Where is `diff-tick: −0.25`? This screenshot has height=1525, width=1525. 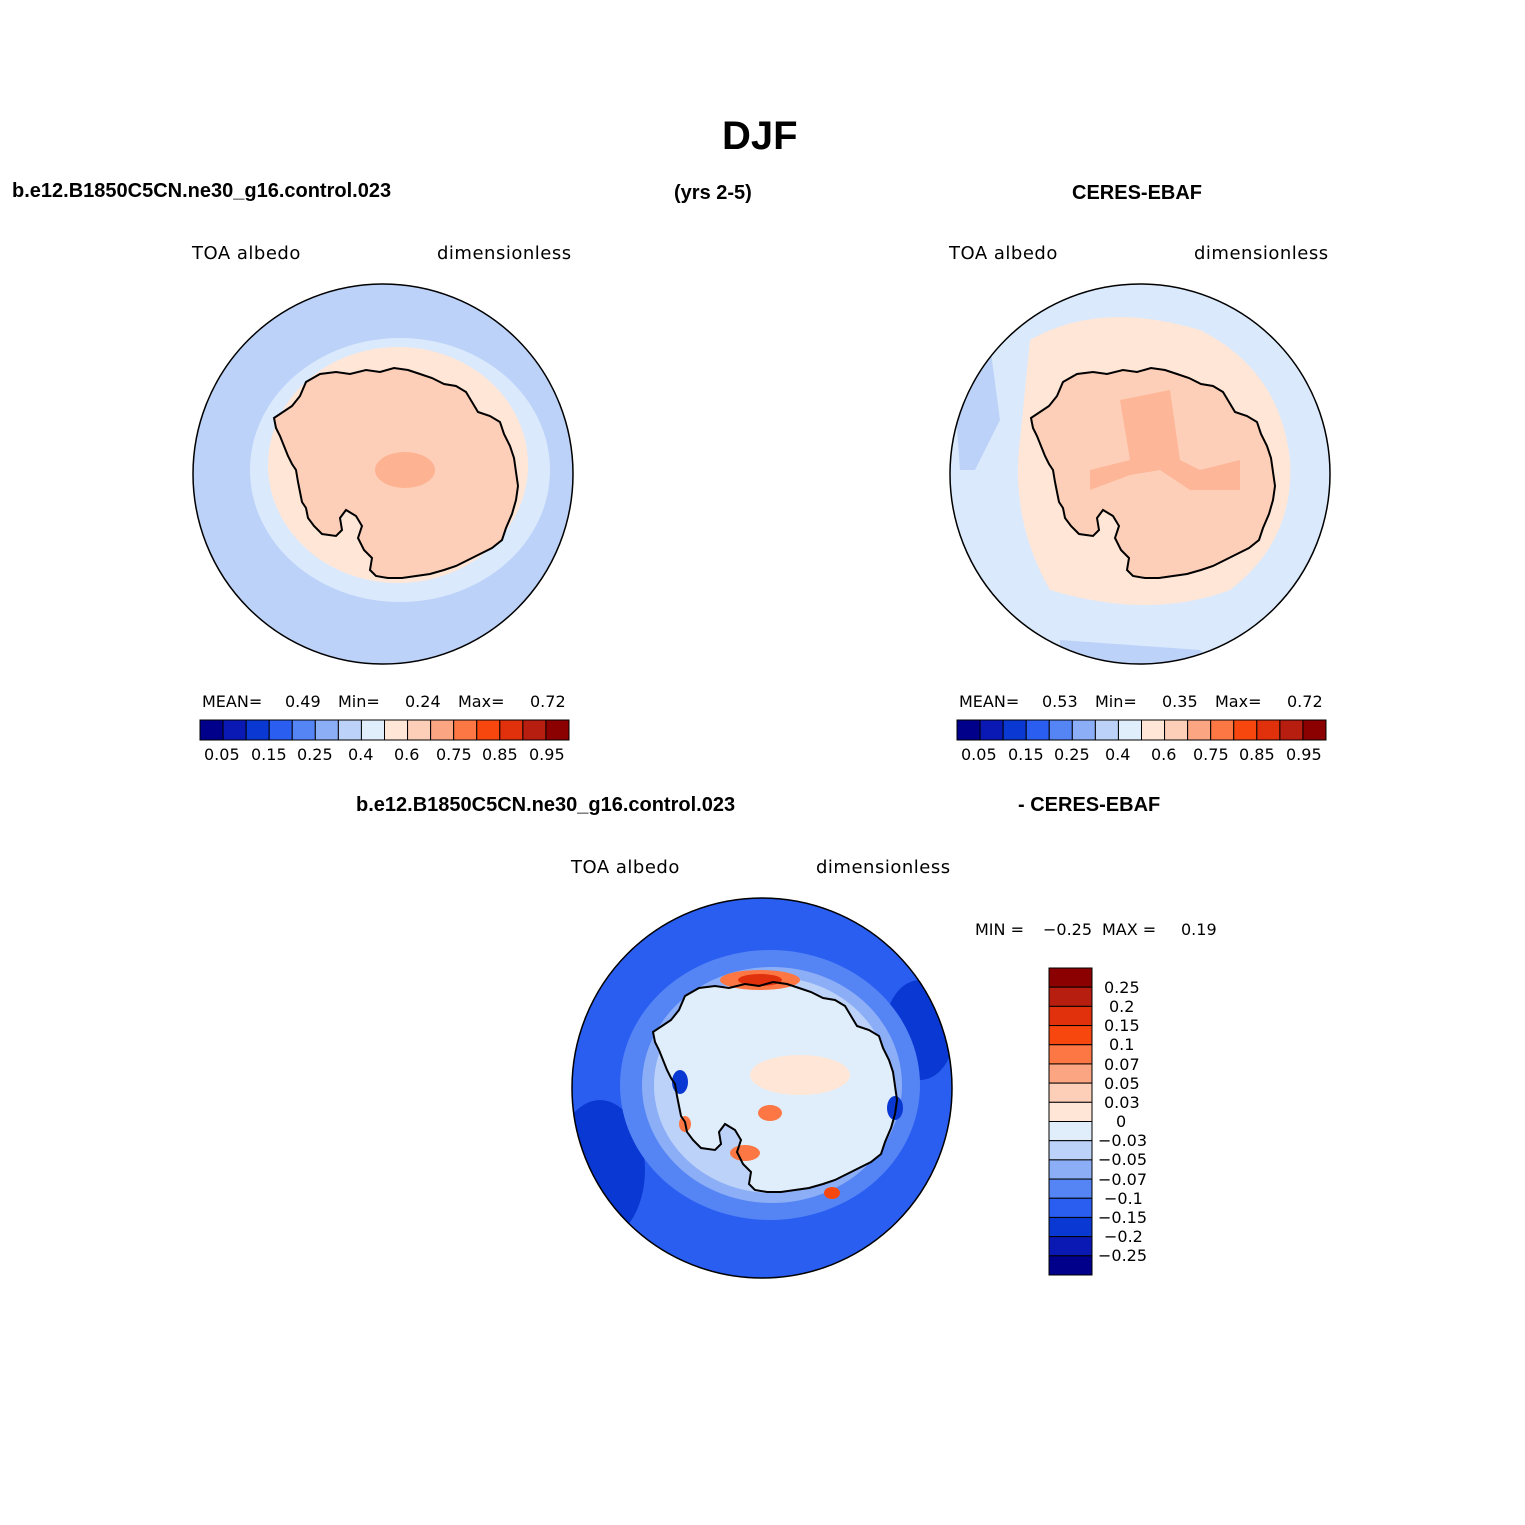
diff-tick: −0.25 is located at coordinates (1123, 1255).